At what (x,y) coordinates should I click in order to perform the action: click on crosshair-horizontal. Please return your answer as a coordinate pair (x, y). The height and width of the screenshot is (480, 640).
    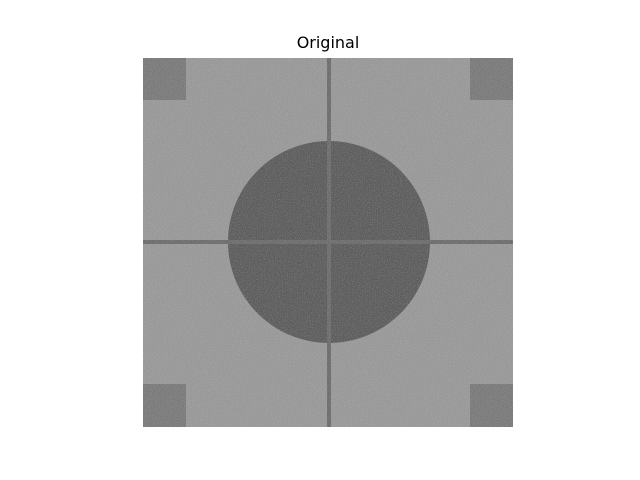
    Looking at the image, I should click on (328, 242).